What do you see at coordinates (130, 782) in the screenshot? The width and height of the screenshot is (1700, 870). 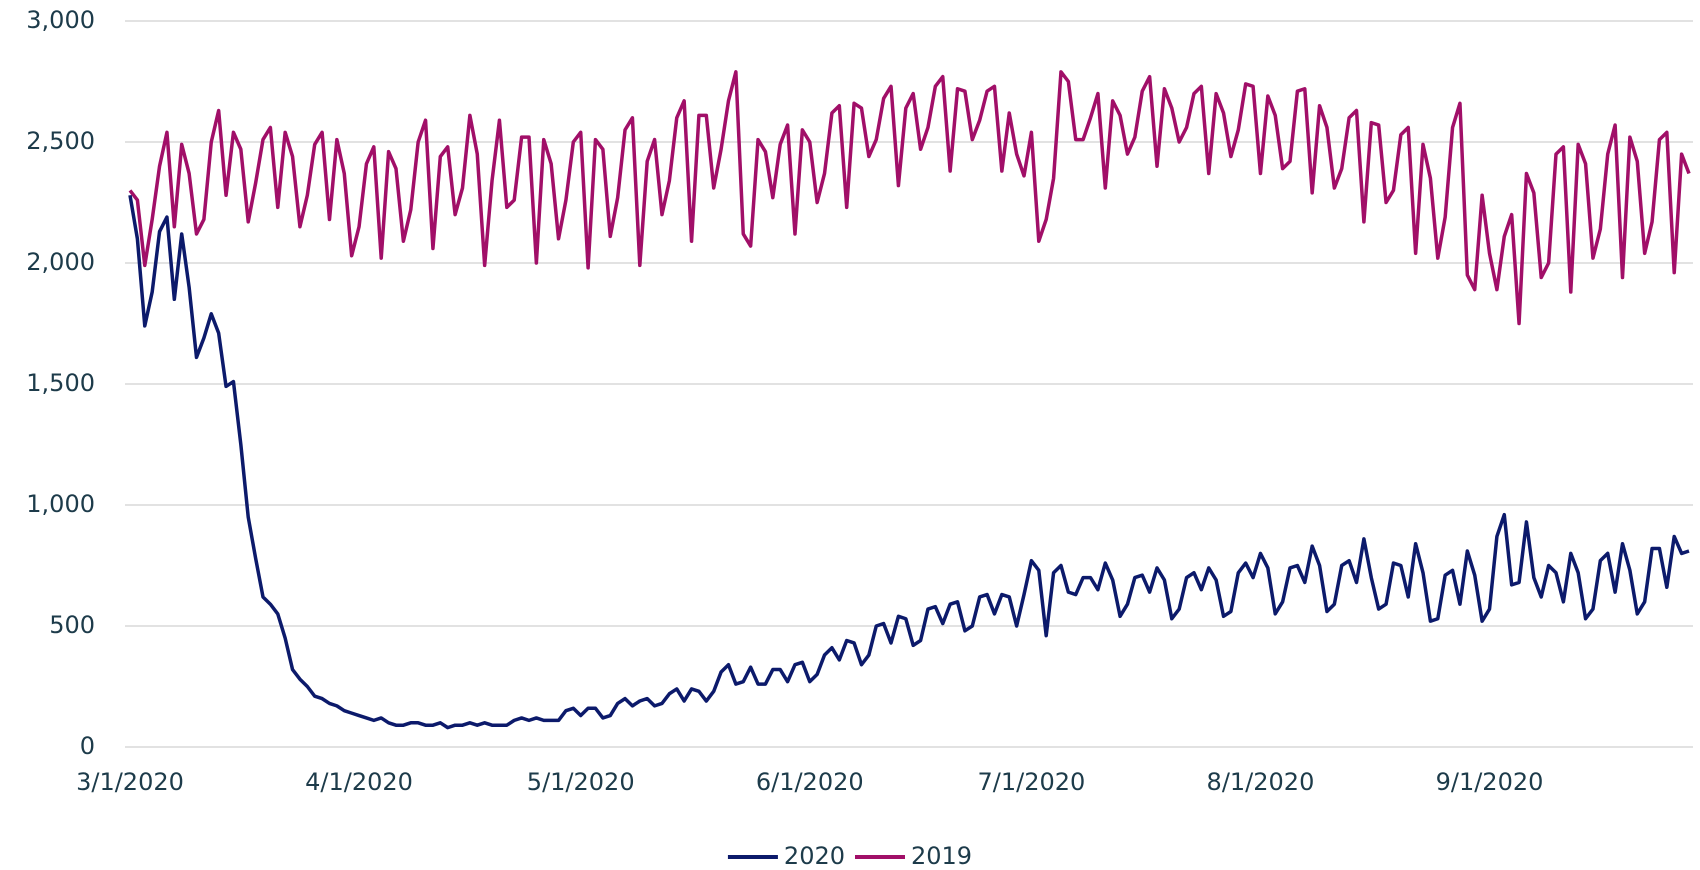 I see `x-tick-label: 3/1/2020` at bounding box center [130, 782].